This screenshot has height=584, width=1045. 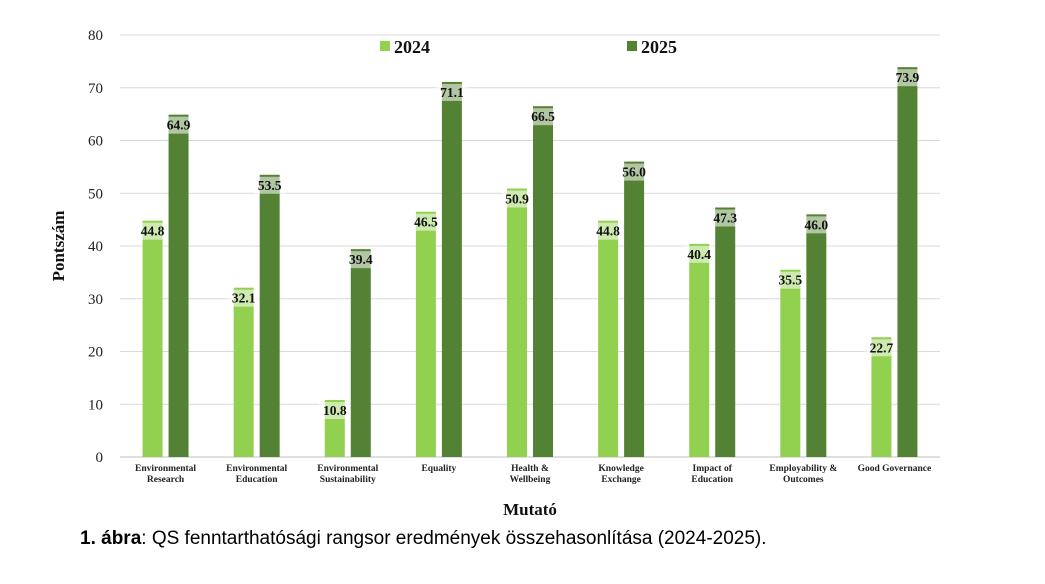 What do you see at coordinates (803, 474) in the screenshot?
I see `x-tick-label: Employability & Outcomes` at bounding box center [803, 474].